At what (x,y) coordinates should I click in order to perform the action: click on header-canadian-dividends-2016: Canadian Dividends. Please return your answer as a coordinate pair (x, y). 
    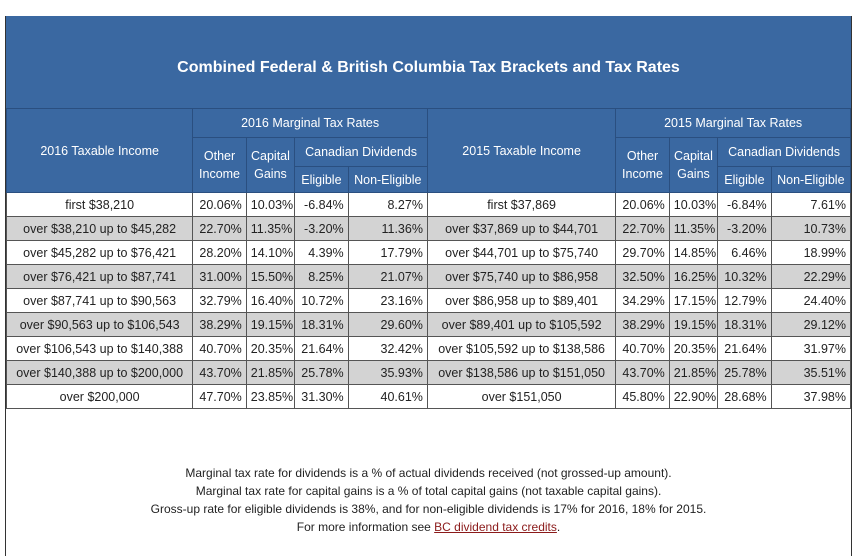
    Looking at the image, I should click on (361, 152).